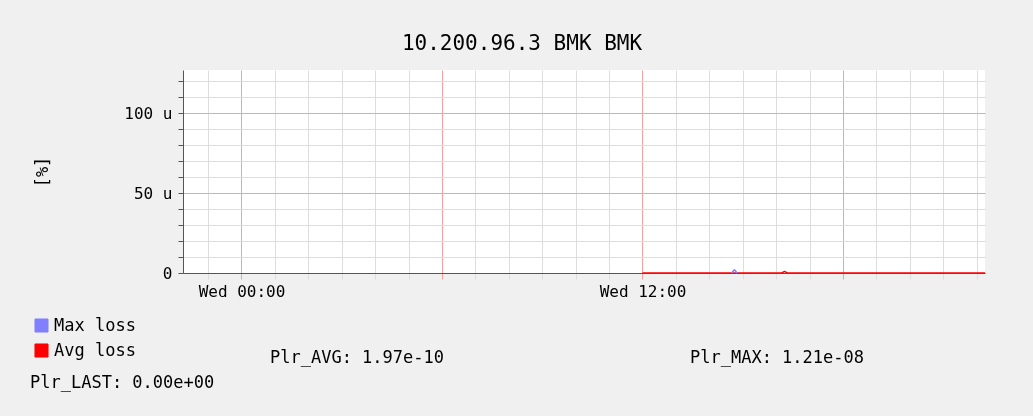  Describe the element at coordinates (242, 291) in the screenshot. I see `x-tick-label: Wed 00:00` at that location.